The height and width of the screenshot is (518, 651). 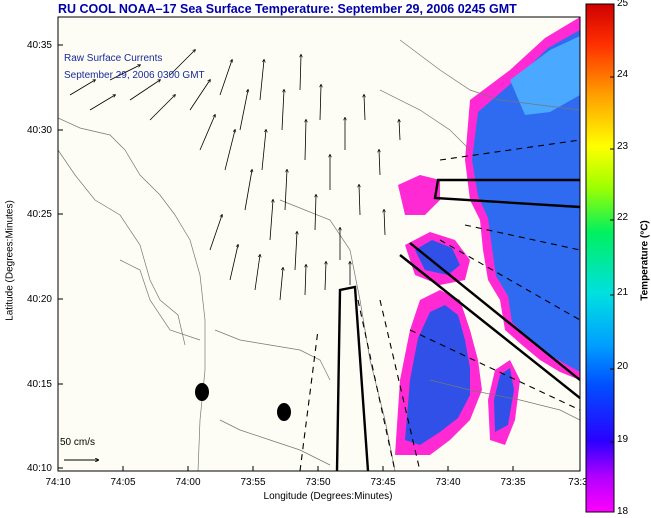 I want to click on colorbar-tick-label: 19, so click(x=623, y=439).